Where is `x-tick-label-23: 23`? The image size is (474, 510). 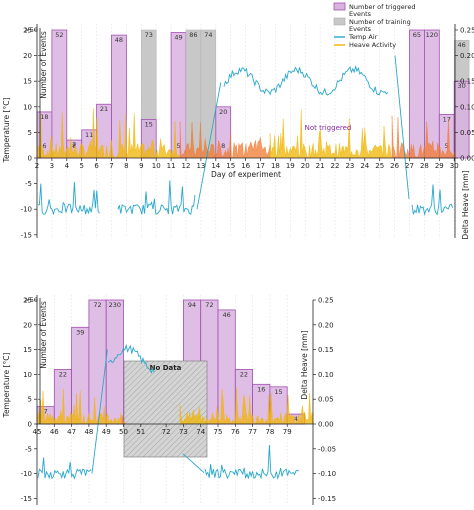 x-tick-label-23: 23 is located at coordinates (349, 166).